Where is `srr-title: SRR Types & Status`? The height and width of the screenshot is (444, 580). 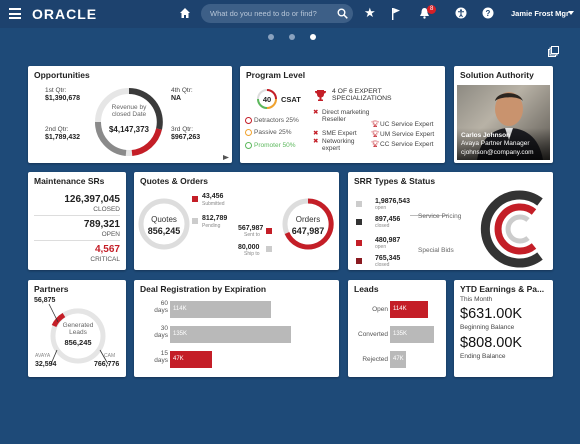
srr-title: SRR Types & Status is located at coordinates (395, 181).